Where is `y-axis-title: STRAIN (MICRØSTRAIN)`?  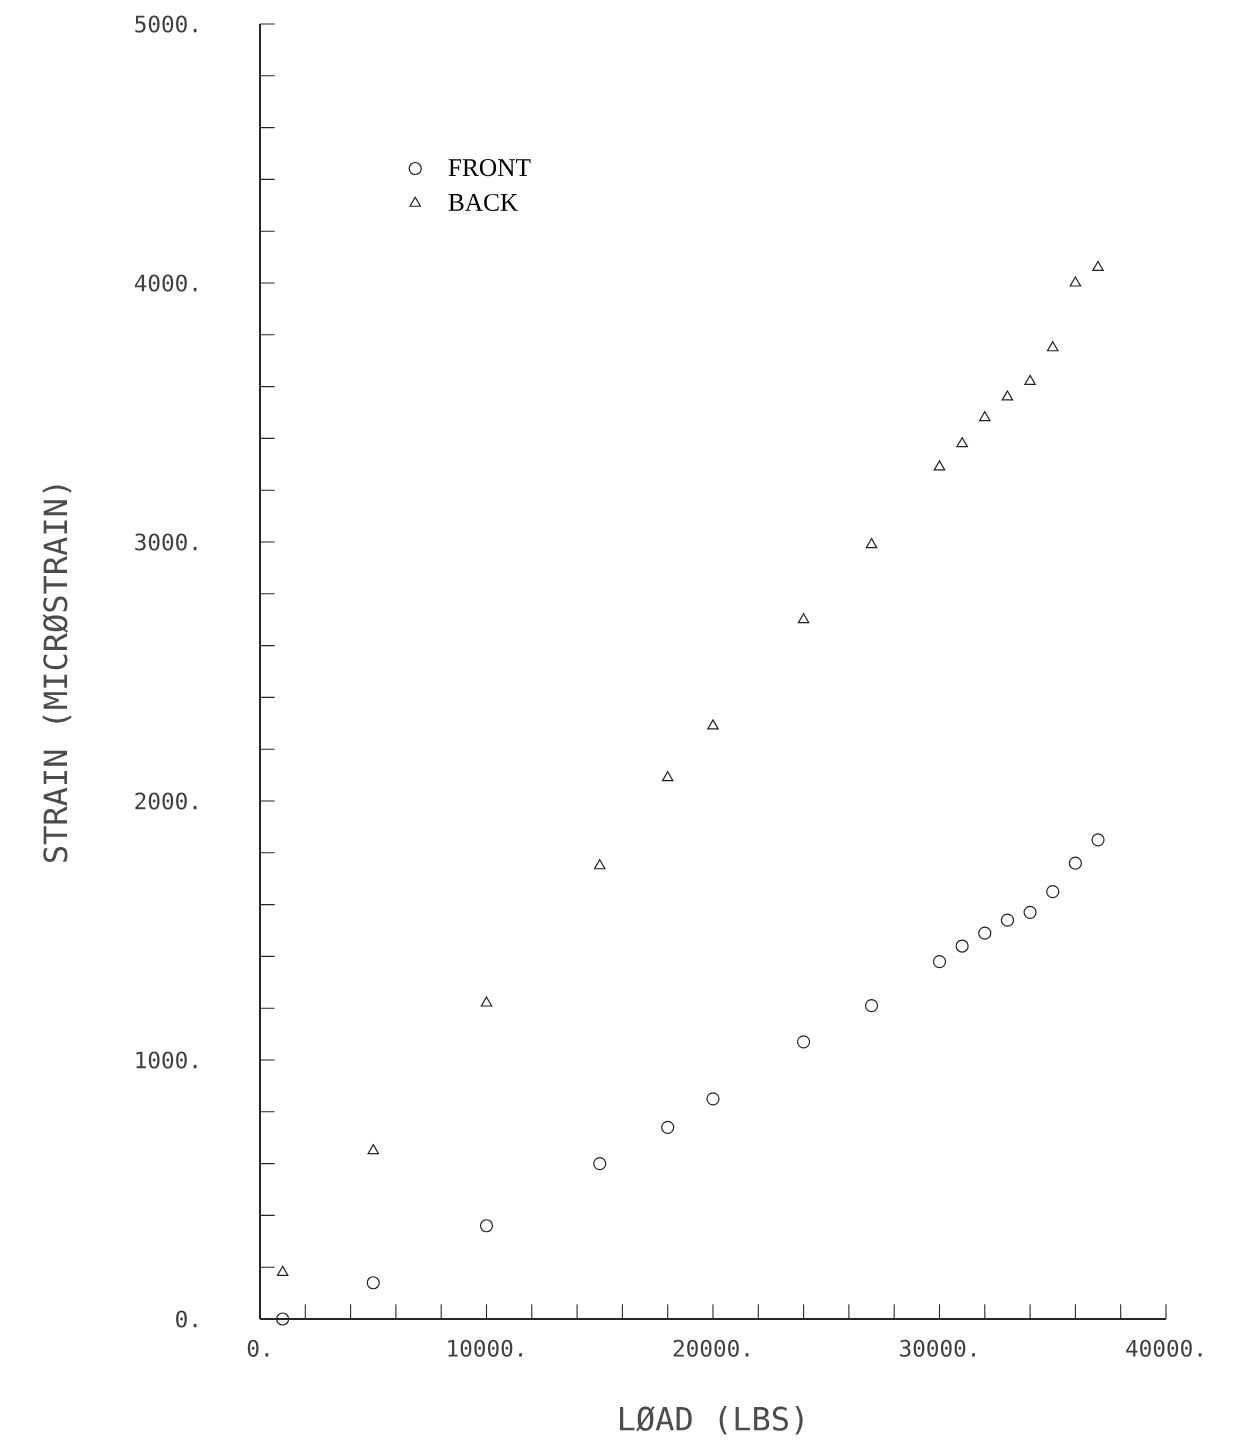 y-axis-title: STRAIN (MICRØSTRAIN) is located at coordinates (57, 673).